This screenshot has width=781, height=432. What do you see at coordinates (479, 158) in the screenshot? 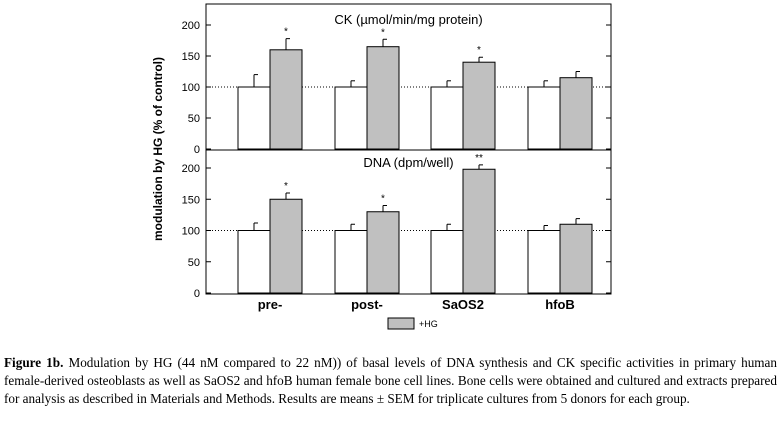
I see `significance-marker: **` at bounding box center [479, 158].